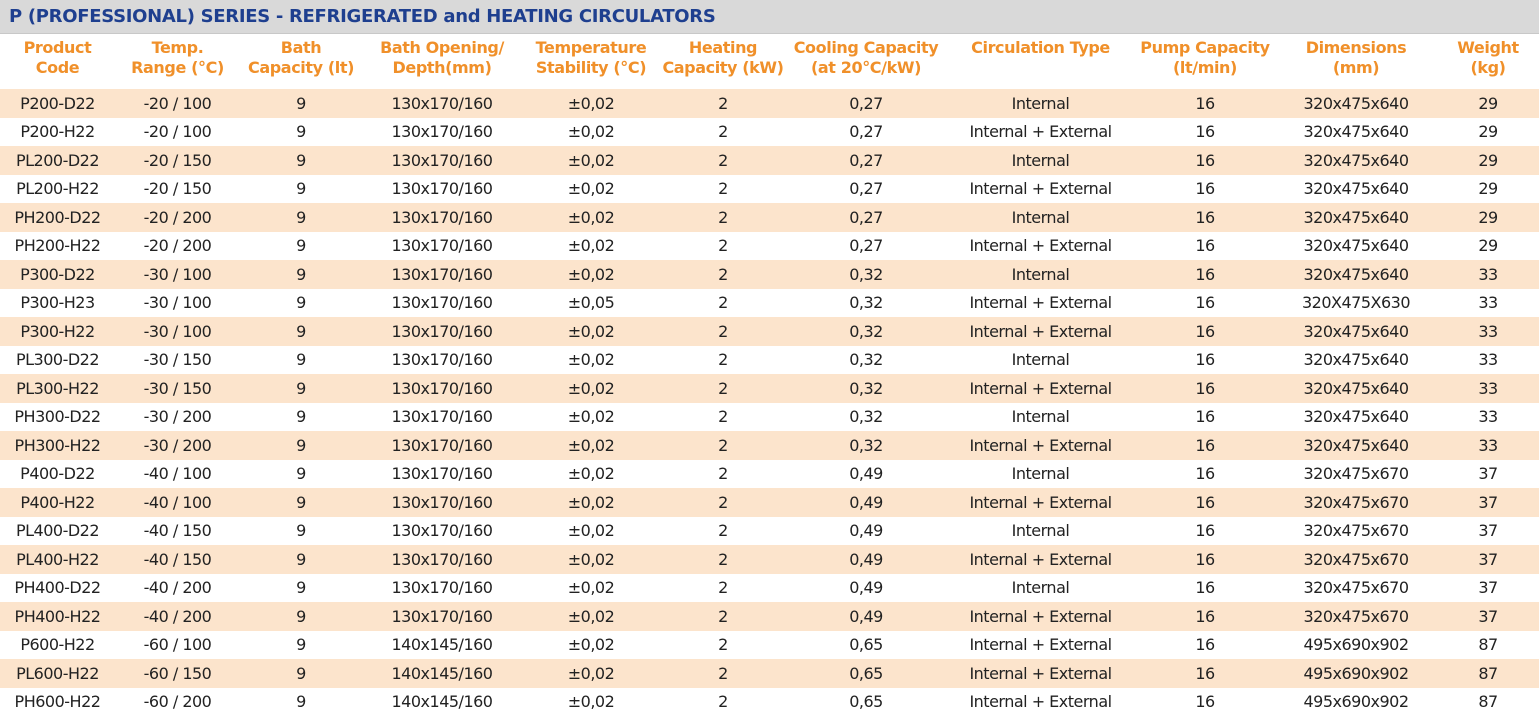  What do you see at coordinates (1356, 303) in the screenshot?
I see `cell-dimensions: 320X475X630` at bounding box center [1356, 303].